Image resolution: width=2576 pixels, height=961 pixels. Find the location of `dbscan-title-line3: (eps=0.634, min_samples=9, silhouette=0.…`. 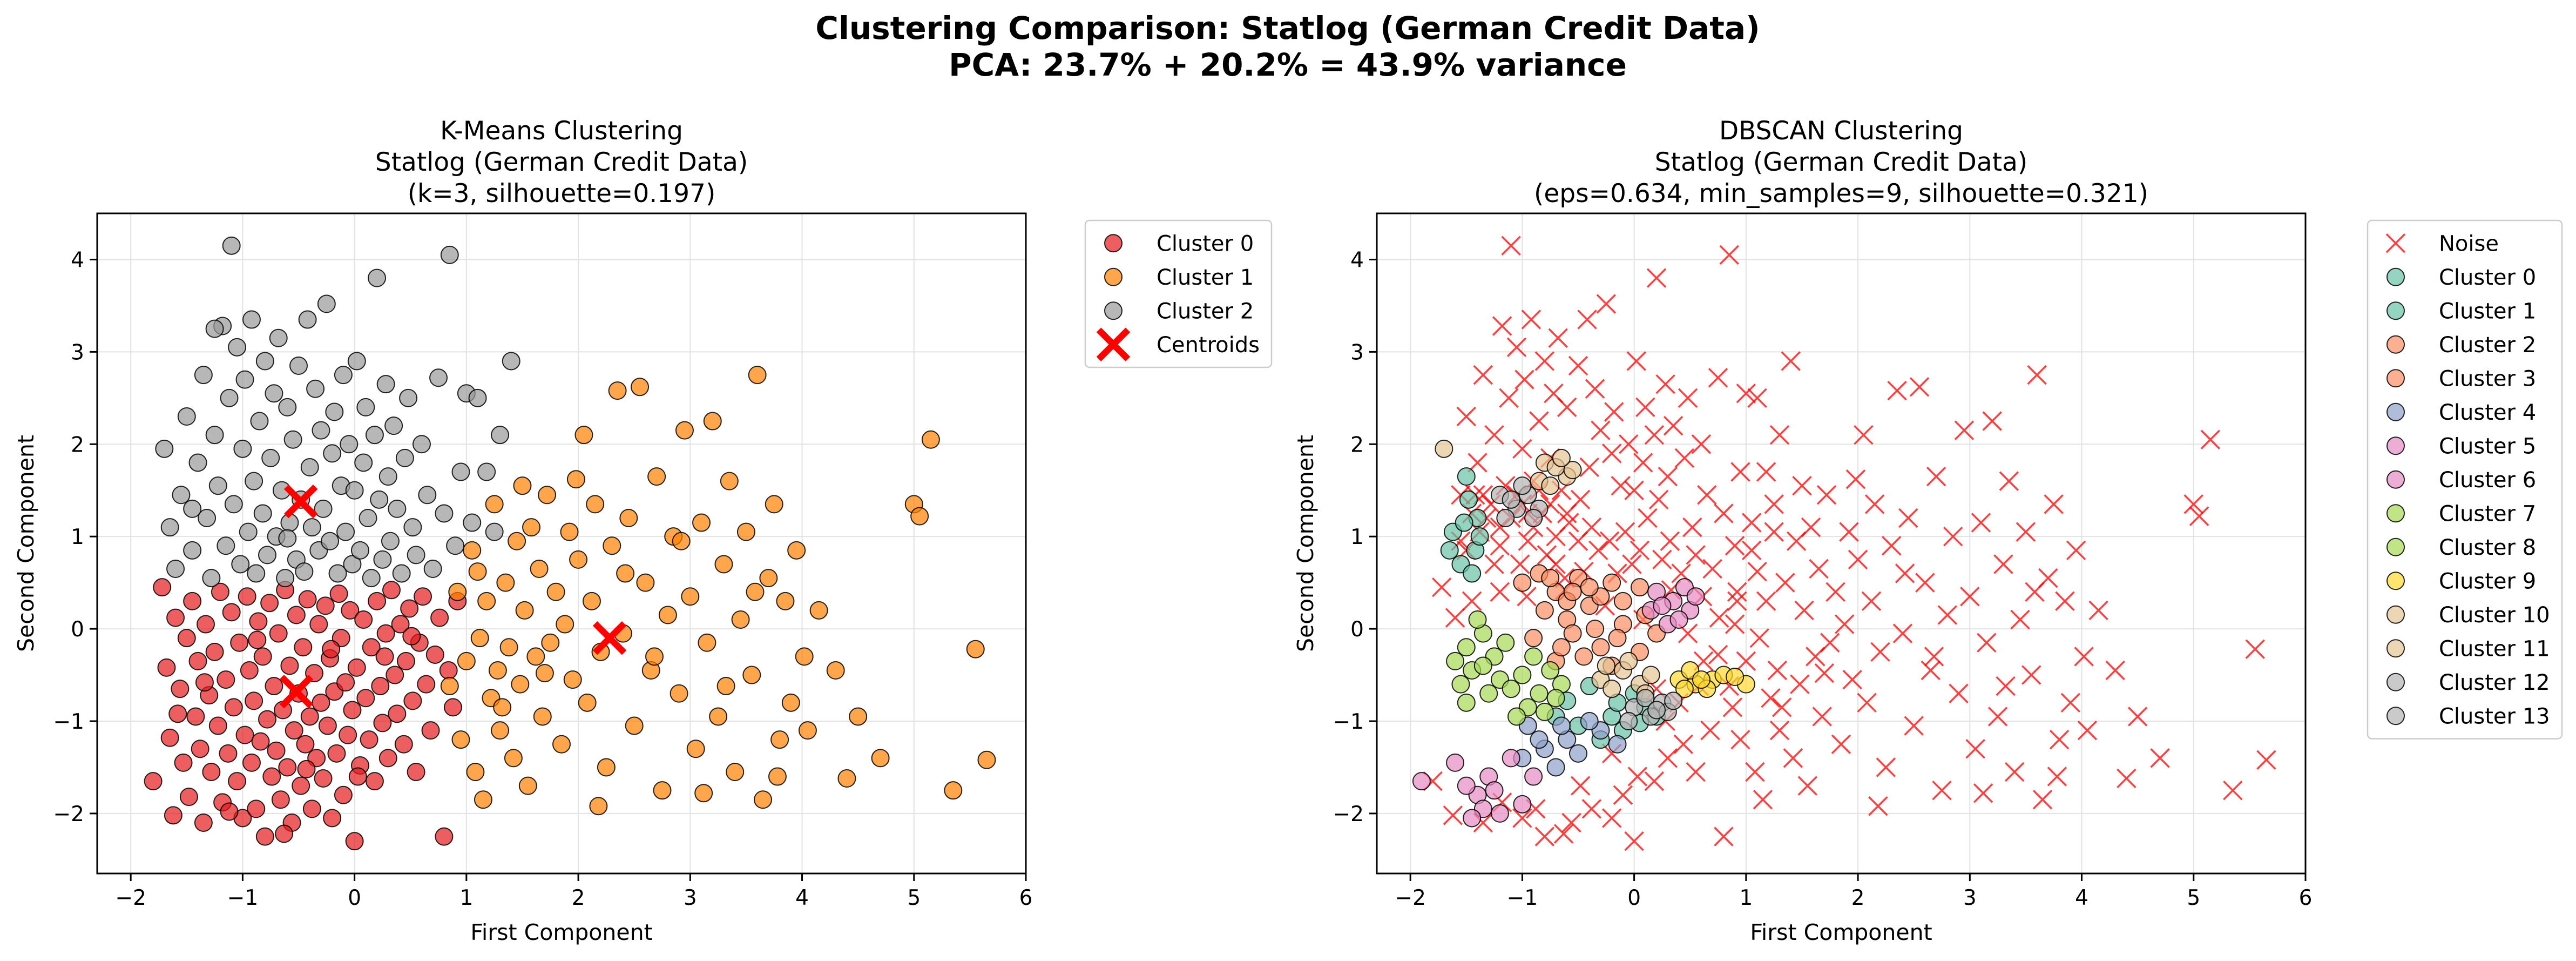

dbscan-title-line3: (eps=0.634, min_samples=9, silhouette=0.… is located at coordinates (1841, 194).